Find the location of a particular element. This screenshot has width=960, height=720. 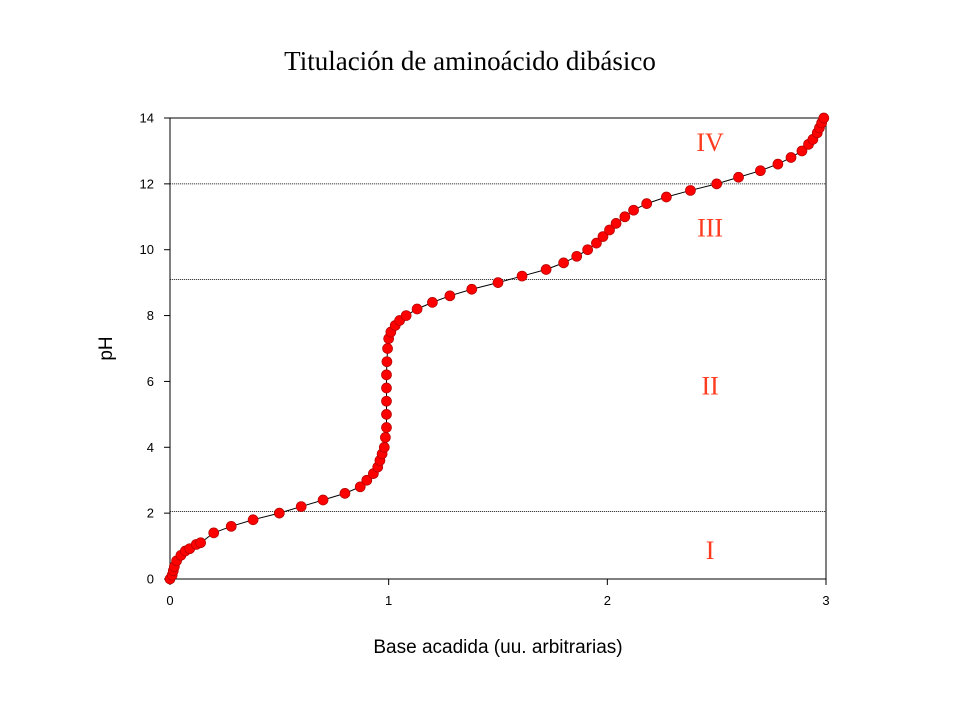

region-label: IV is located at coordinates (710, 142).